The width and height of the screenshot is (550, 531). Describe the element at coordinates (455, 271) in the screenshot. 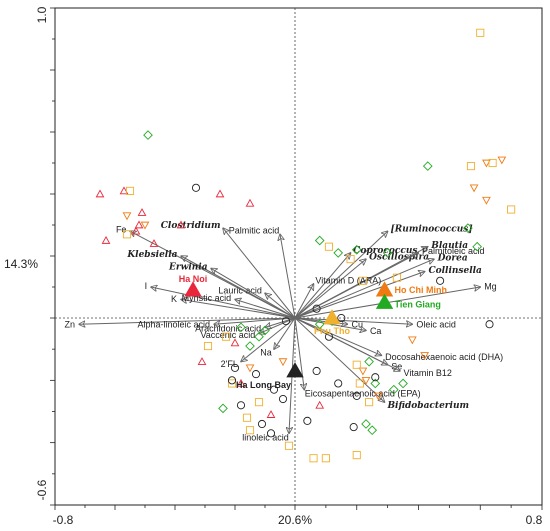

I see `vector-label: Collinsella` at that location.